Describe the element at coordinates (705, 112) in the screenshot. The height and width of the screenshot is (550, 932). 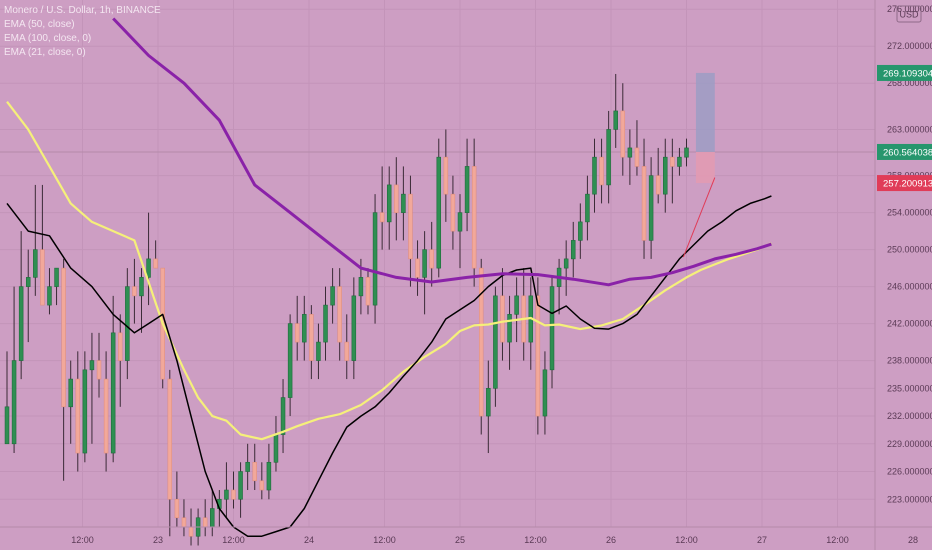
I see `position-target-zone` at that location.